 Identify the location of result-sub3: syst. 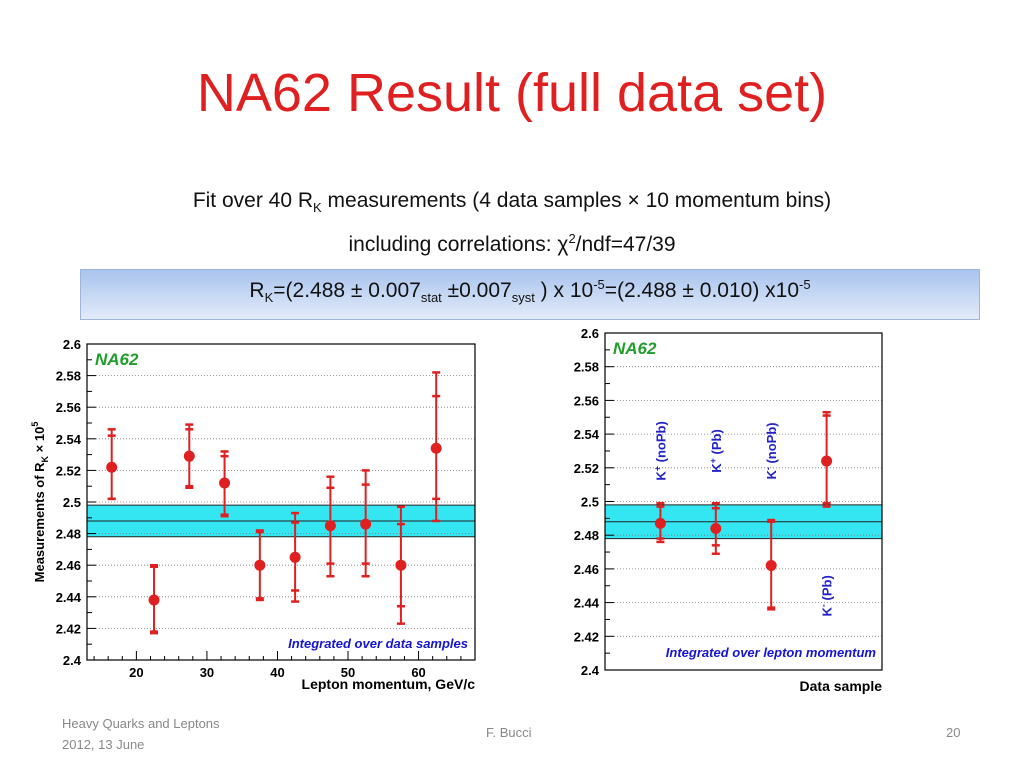
(523, 298).